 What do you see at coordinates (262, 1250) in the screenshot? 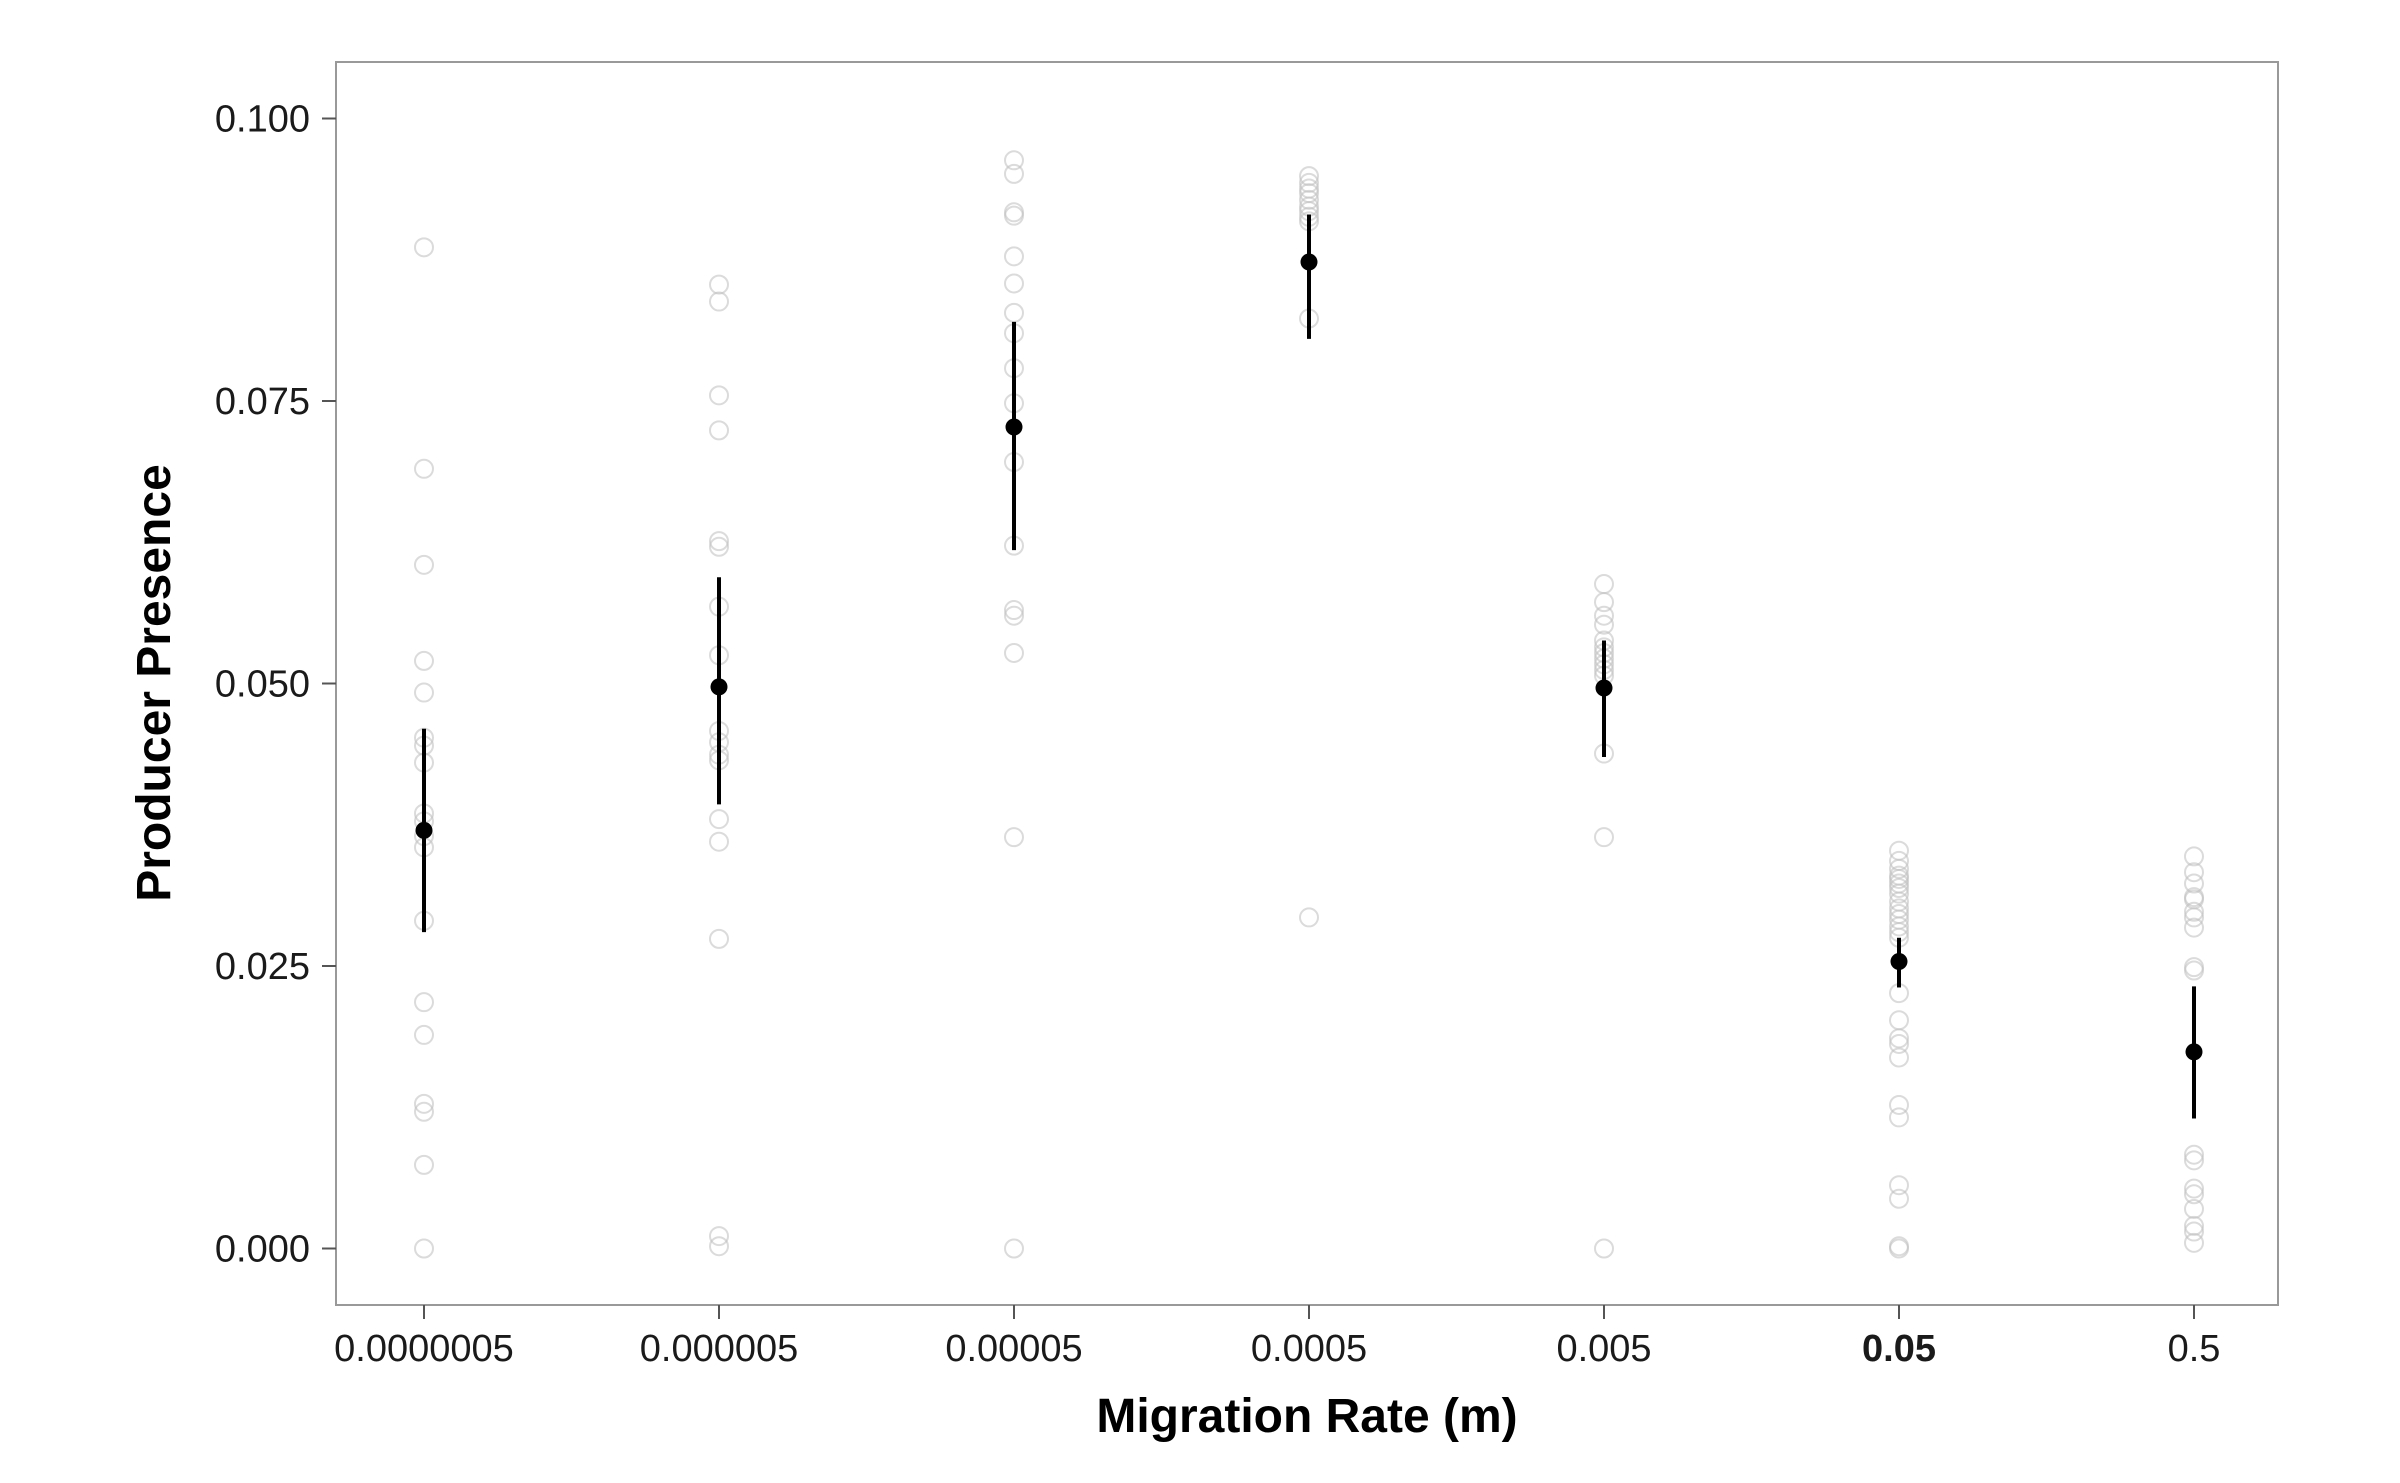
I see `y-tick-label: 0.000` at bounding box center [262, 1250].